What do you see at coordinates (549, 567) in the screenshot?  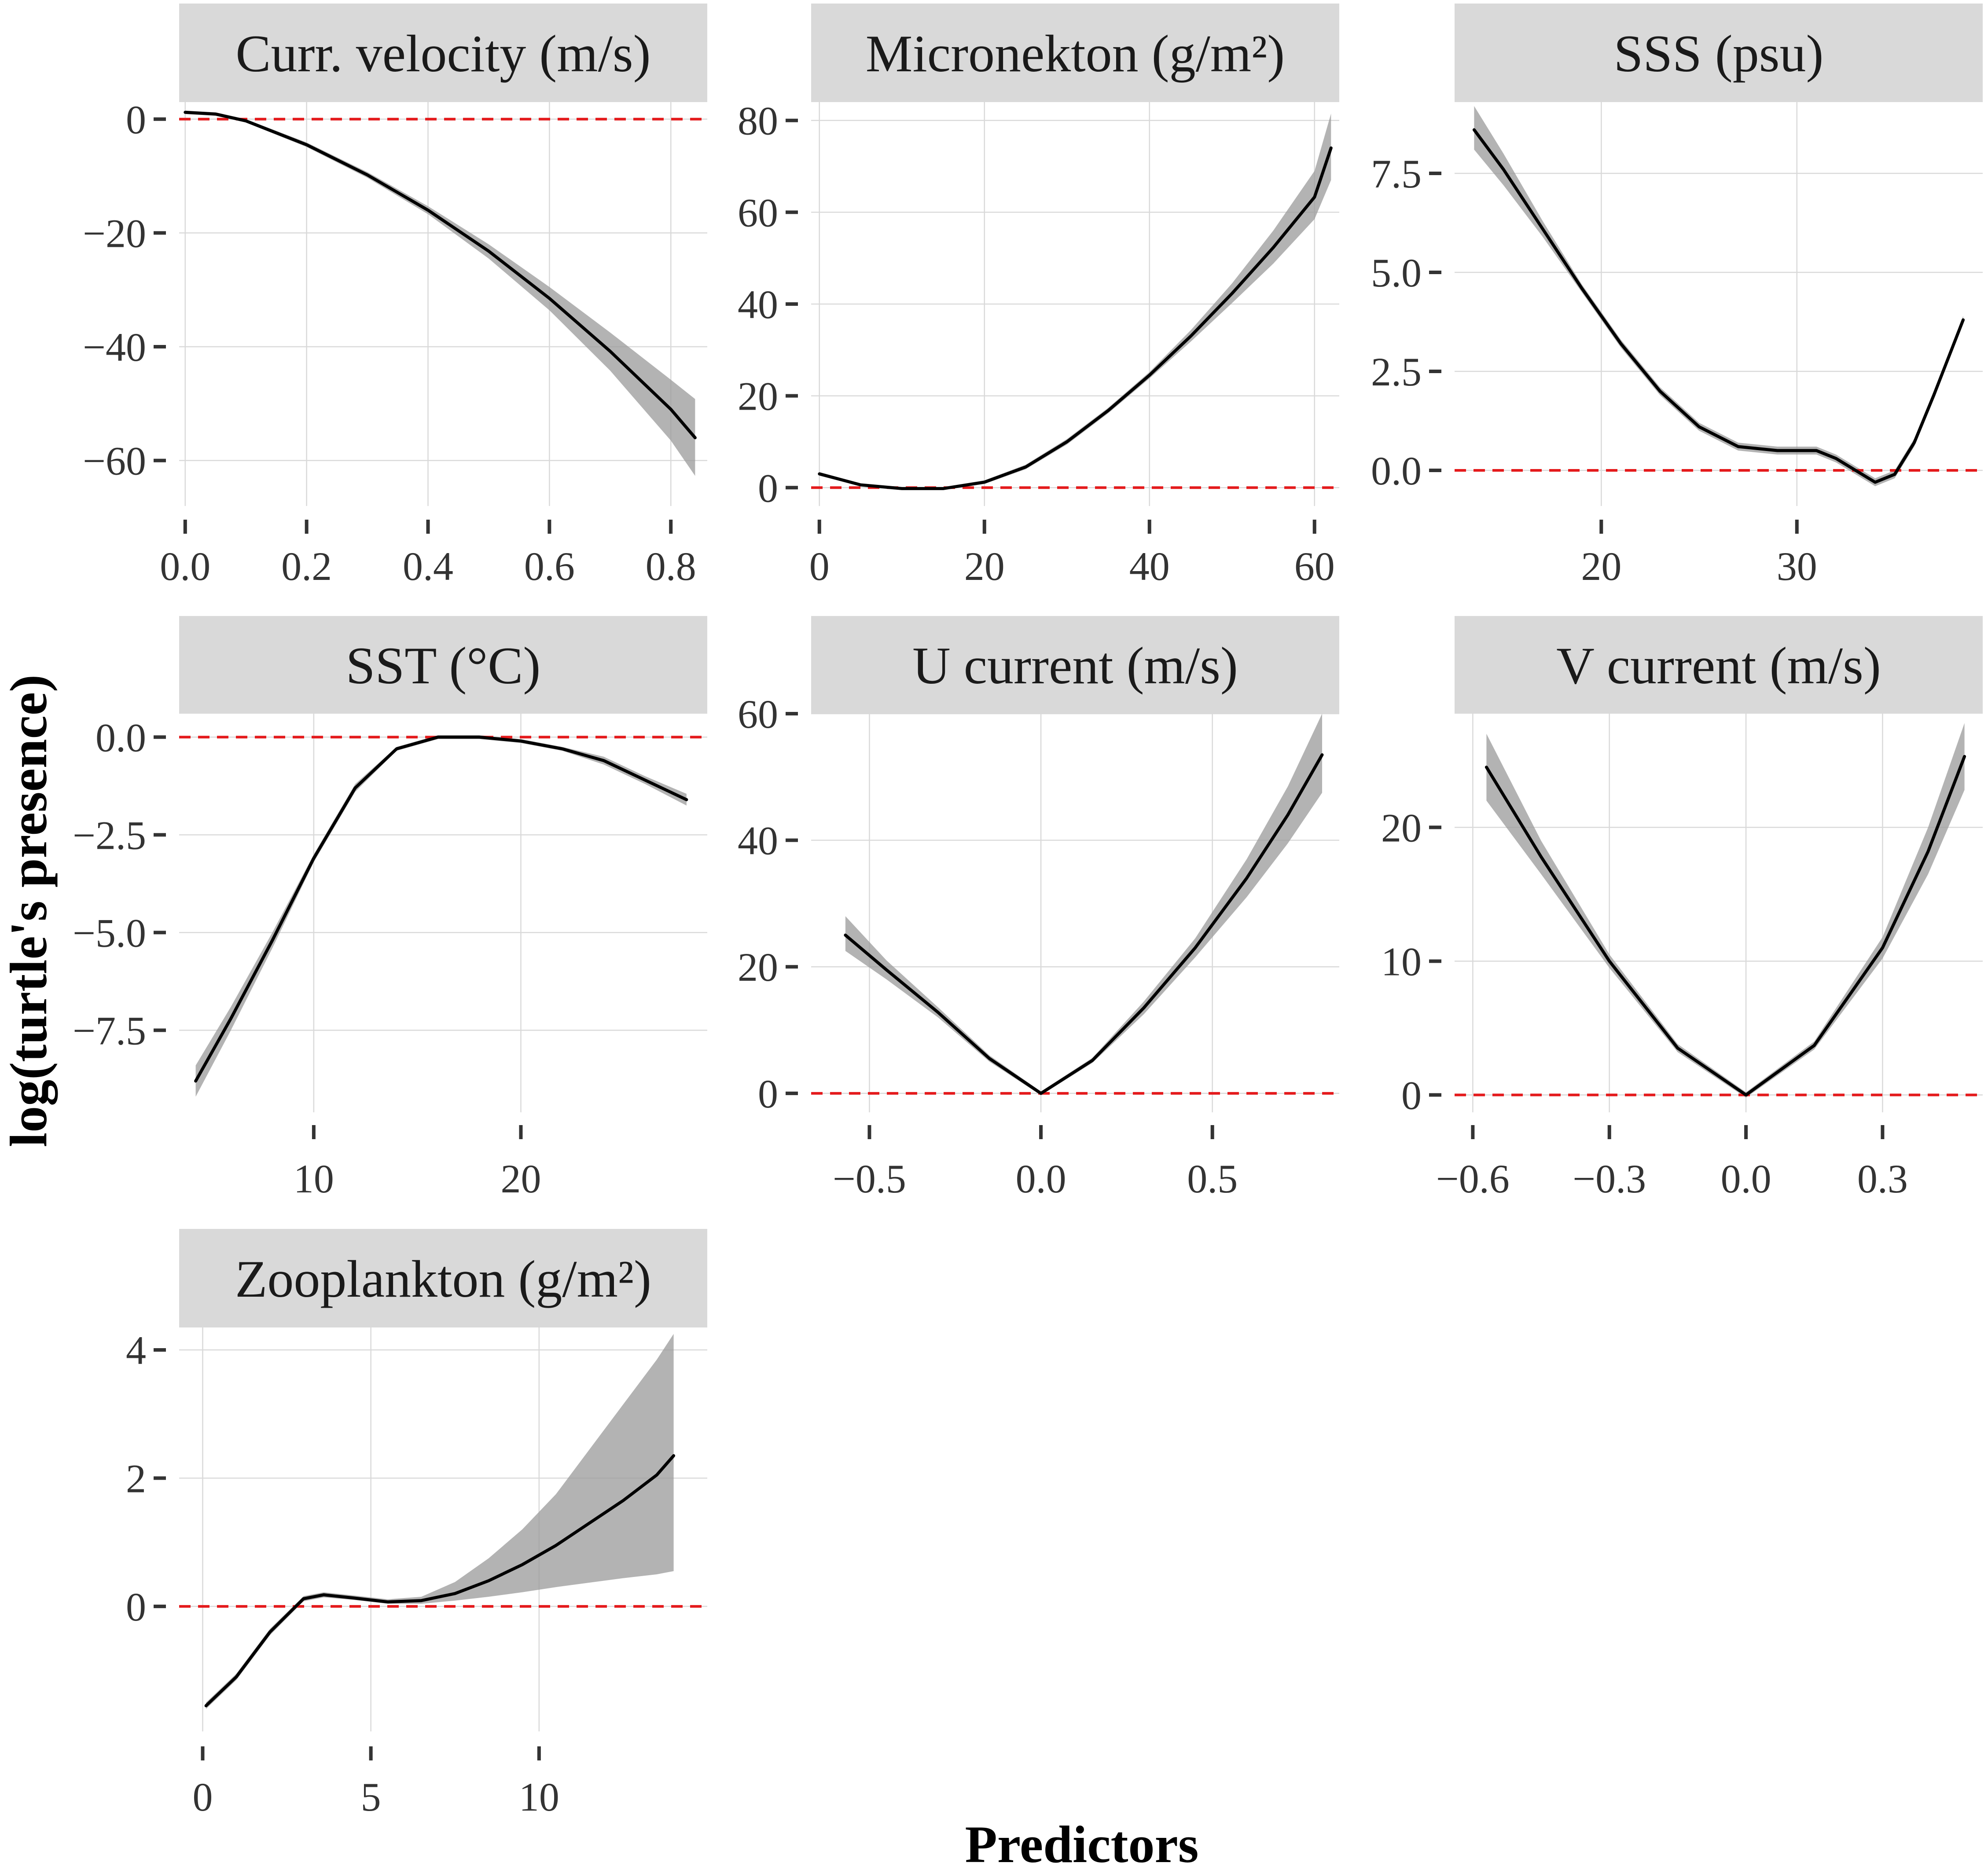 I see `x-tick-label: 0.6` at bounding box center [549, 567].